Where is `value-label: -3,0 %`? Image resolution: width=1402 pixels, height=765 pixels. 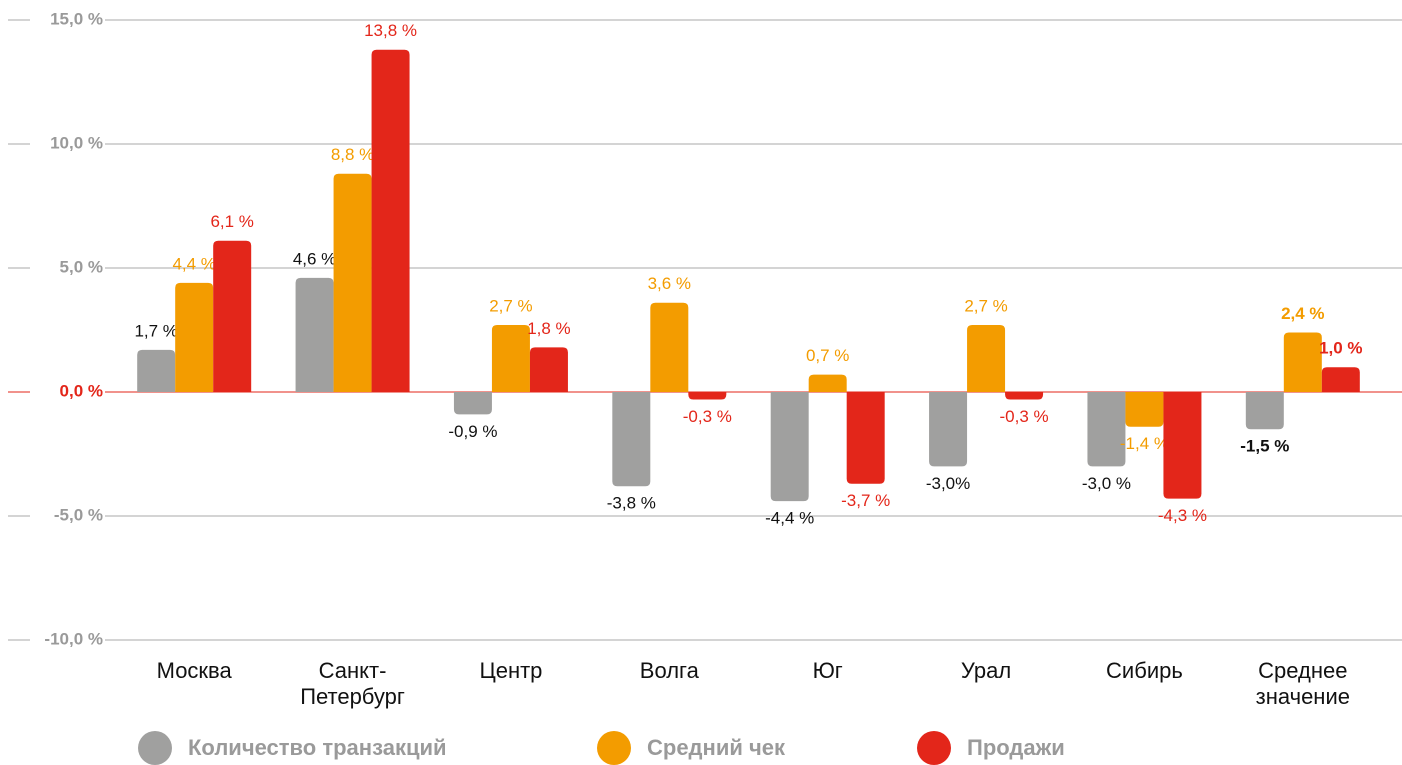
value-label: -3,0 % is located at coordinates (1106, 483).